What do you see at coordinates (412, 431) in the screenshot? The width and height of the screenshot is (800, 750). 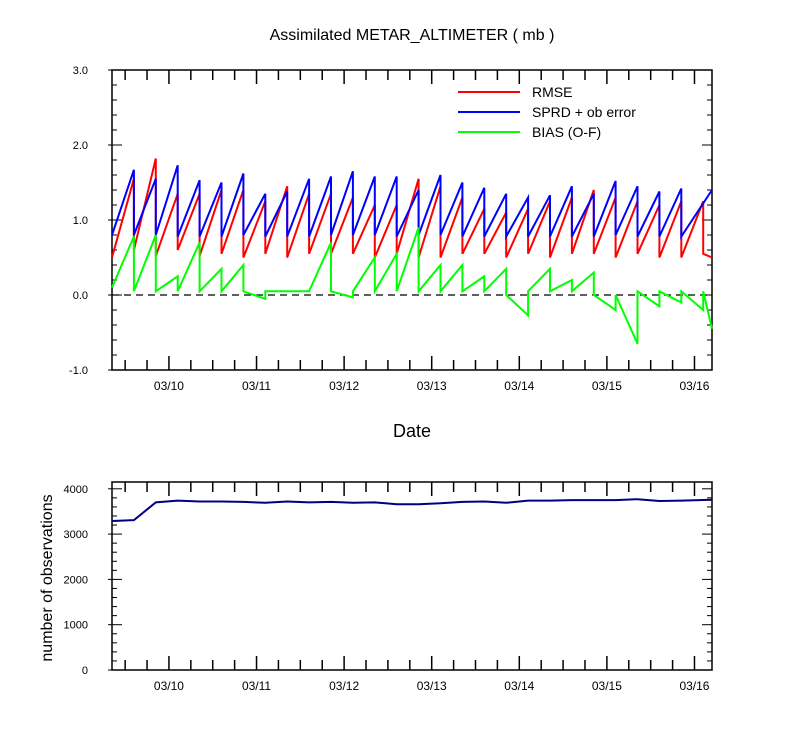 I see `x-axis-label: Date` at bounding box center [412, 431].